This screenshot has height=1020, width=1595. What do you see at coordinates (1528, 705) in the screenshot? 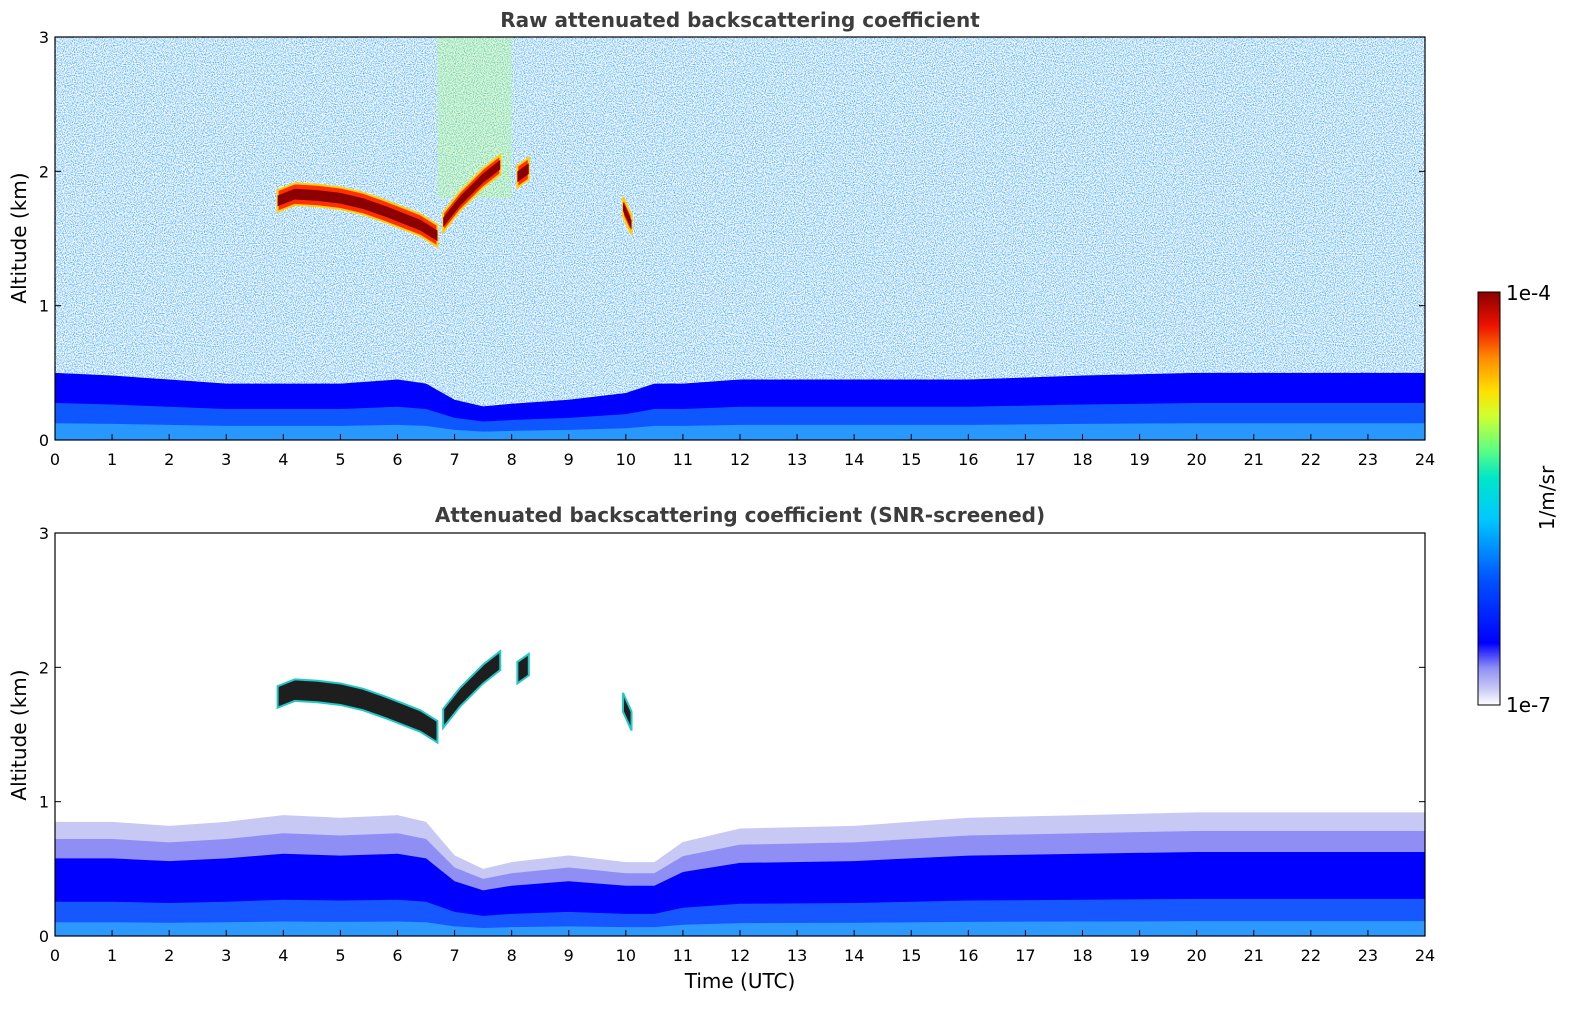
I see `colorbar-min-label: 1e-7` at bounding box center [1528, 705].